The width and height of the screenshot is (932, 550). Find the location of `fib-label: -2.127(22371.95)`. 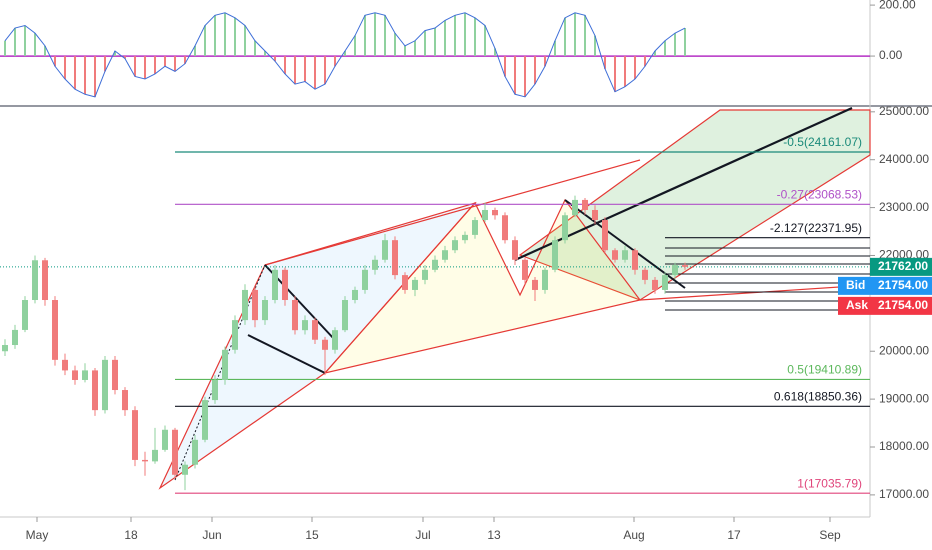

fib-label: -2.127(22371.95) is located at coordinates (816, 228).